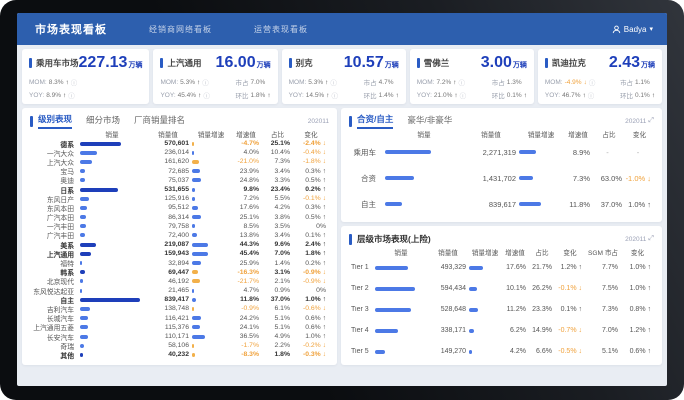  Describe the element at coordinates (60, 209) in the screenshot. I see `row-label: 东风本田` at that location.